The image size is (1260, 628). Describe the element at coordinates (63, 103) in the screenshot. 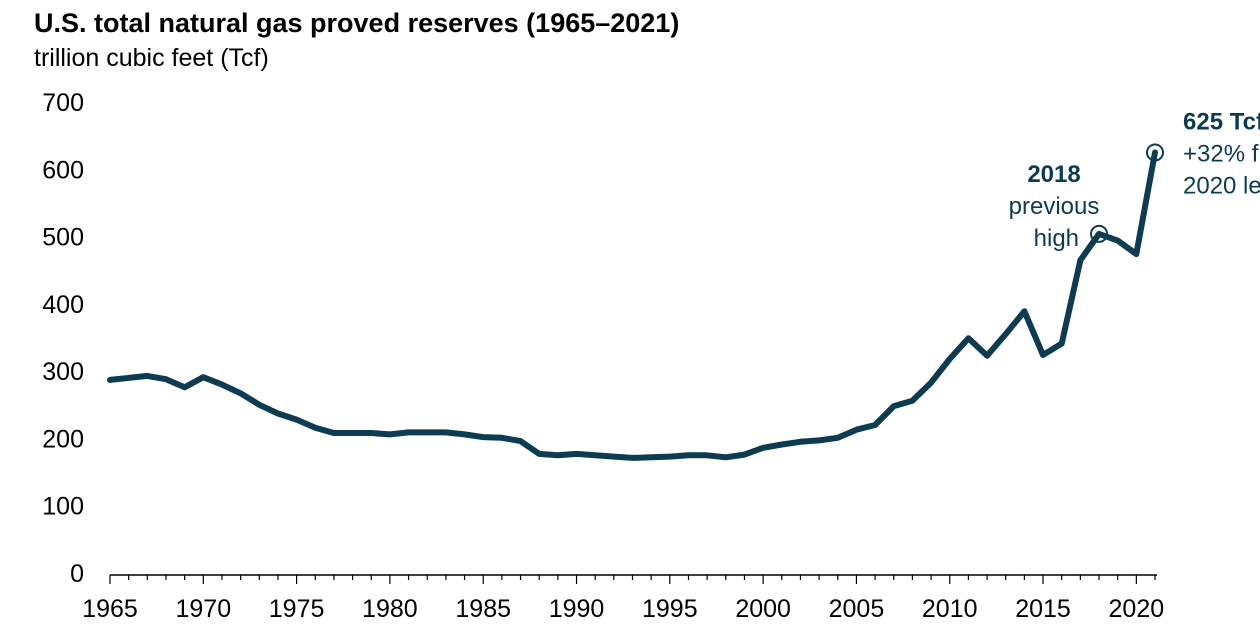

I see `y-tick-label: 700` at that location.